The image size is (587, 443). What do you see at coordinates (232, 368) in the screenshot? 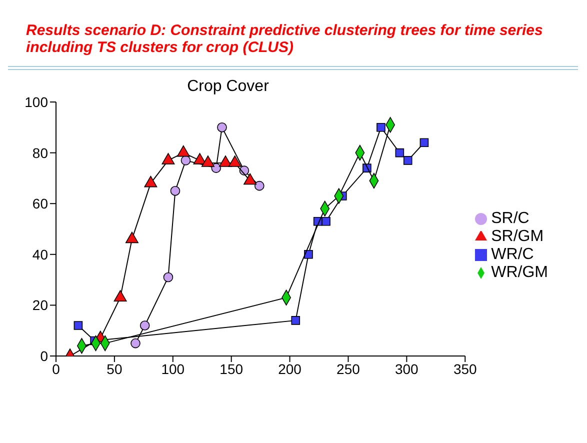
I see `x-tick-label: 150` at bounding box center [232, 368].